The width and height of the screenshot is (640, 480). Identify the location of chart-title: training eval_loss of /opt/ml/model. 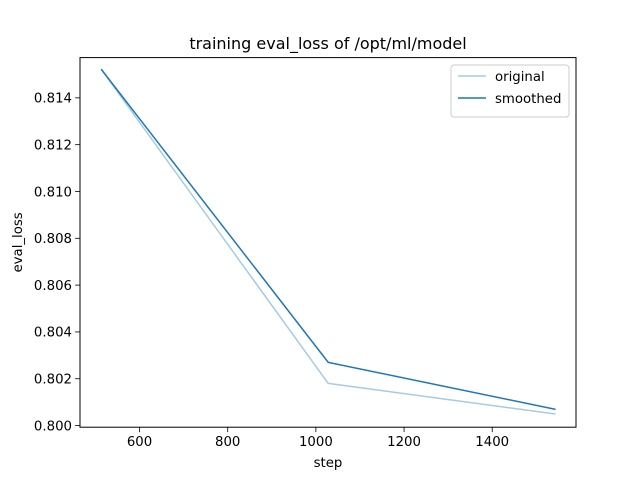
(327, 44).